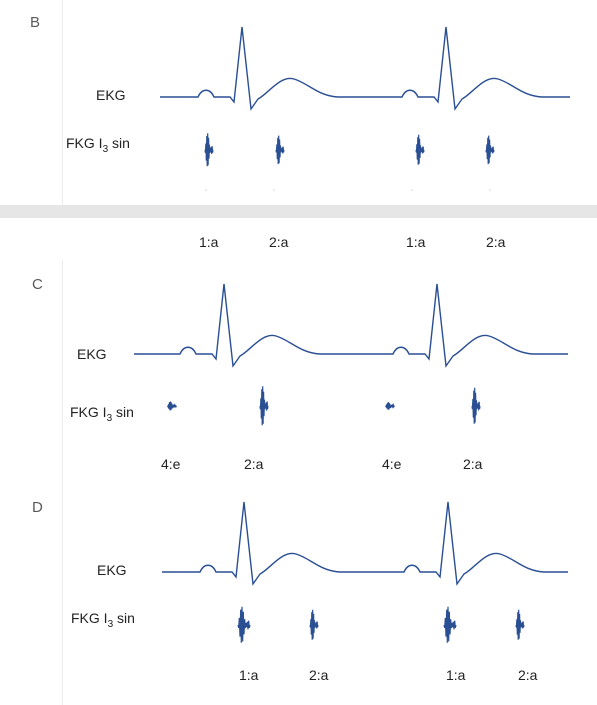  I want to click on section-divider, so click(298, 211).